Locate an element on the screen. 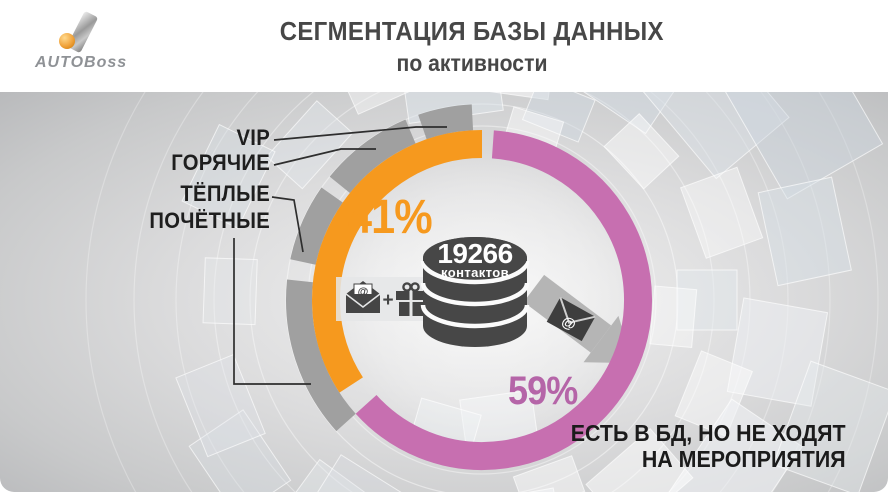 This screenshot has width=888, height=492. leader-line-vip is located at coordinates (360, 133).